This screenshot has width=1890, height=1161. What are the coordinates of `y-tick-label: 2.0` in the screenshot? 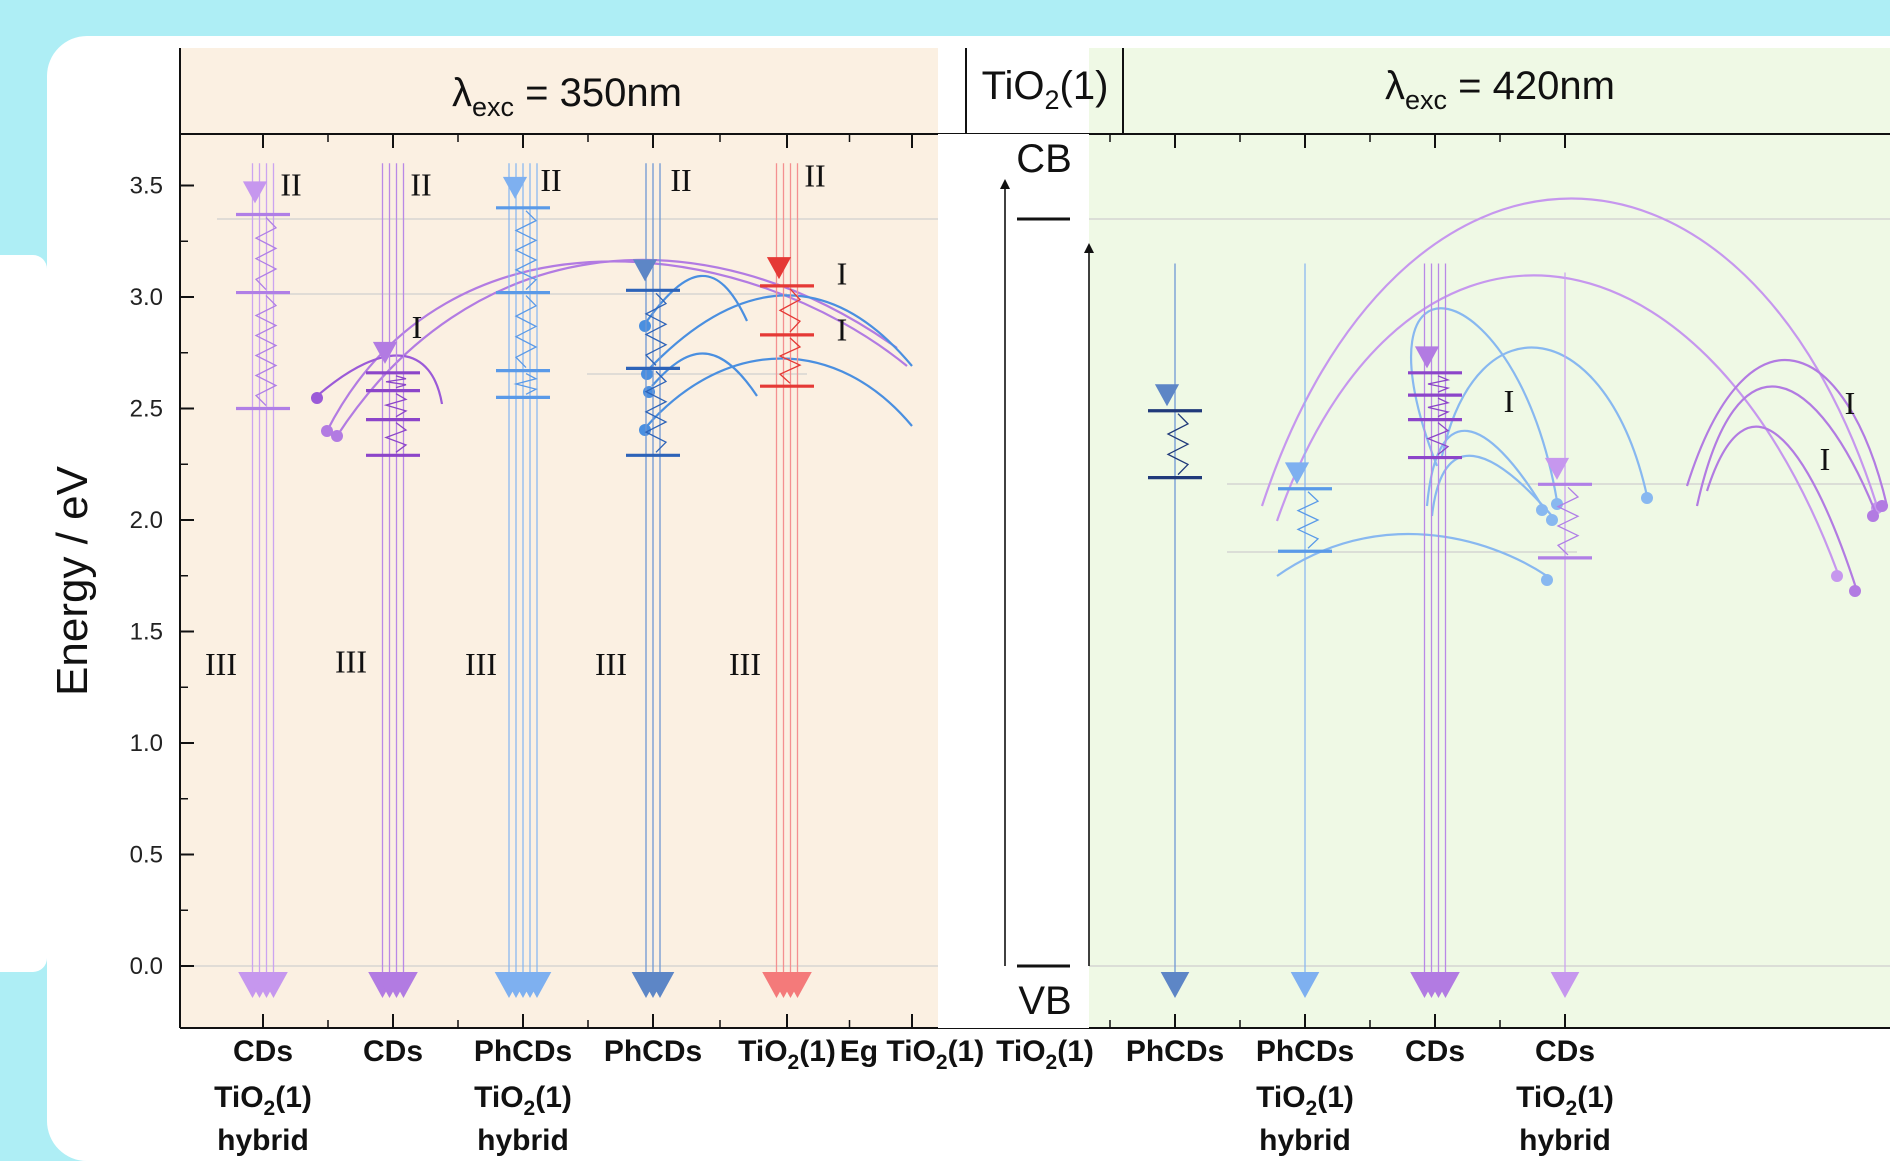 It's located at (146, 520).